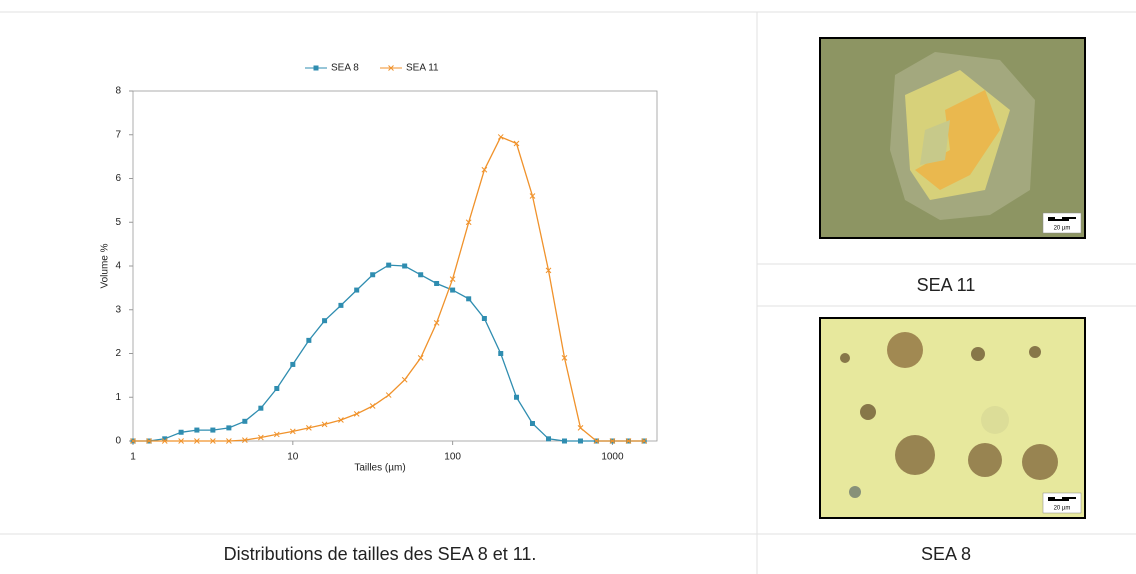  Describe the element at coordinates (379, 468) in the screenshot. I see `x-axis-title: Tailles (µm)` at that location.